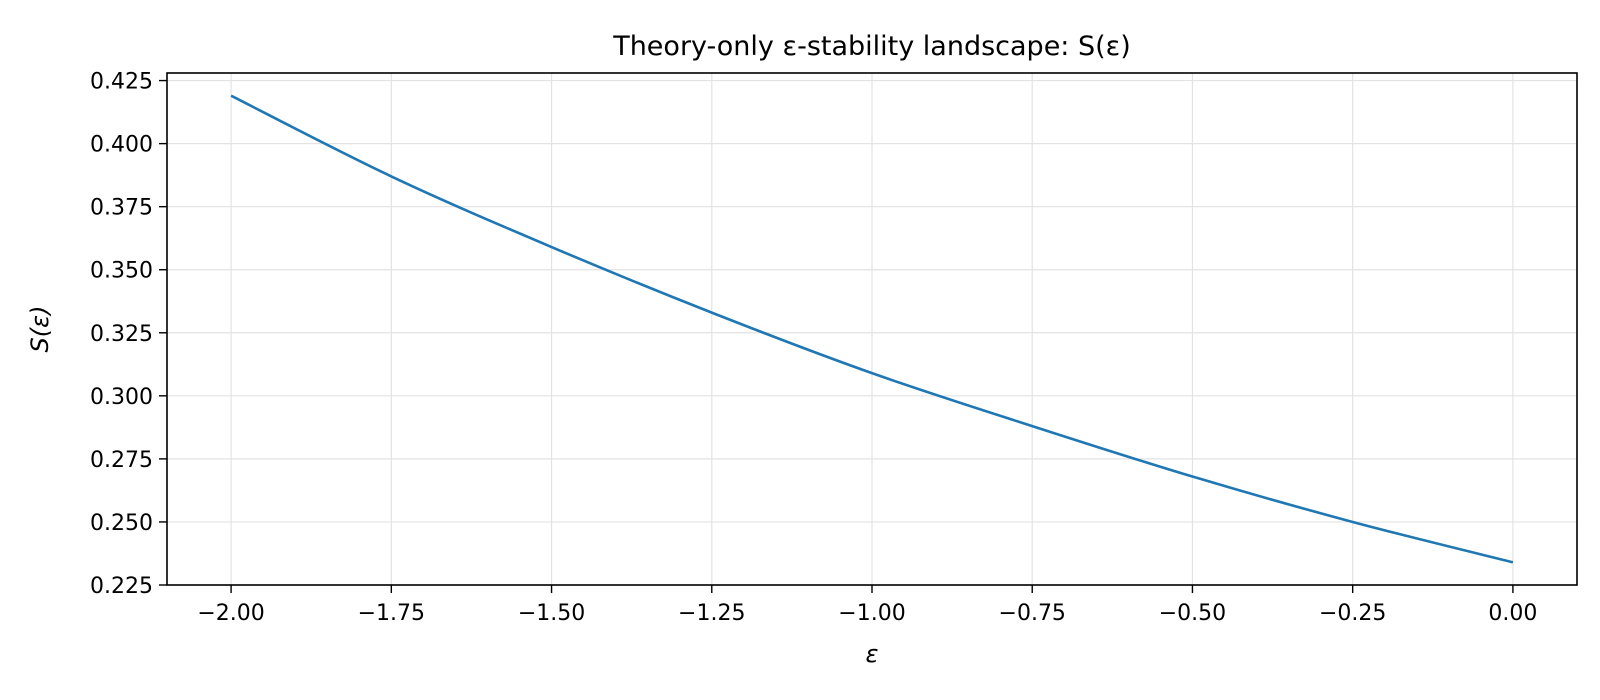 Image resolution: width=1600 pixels, height=700 pixels. I want to click on y-tick-label: 0.300, so click(121, 397).